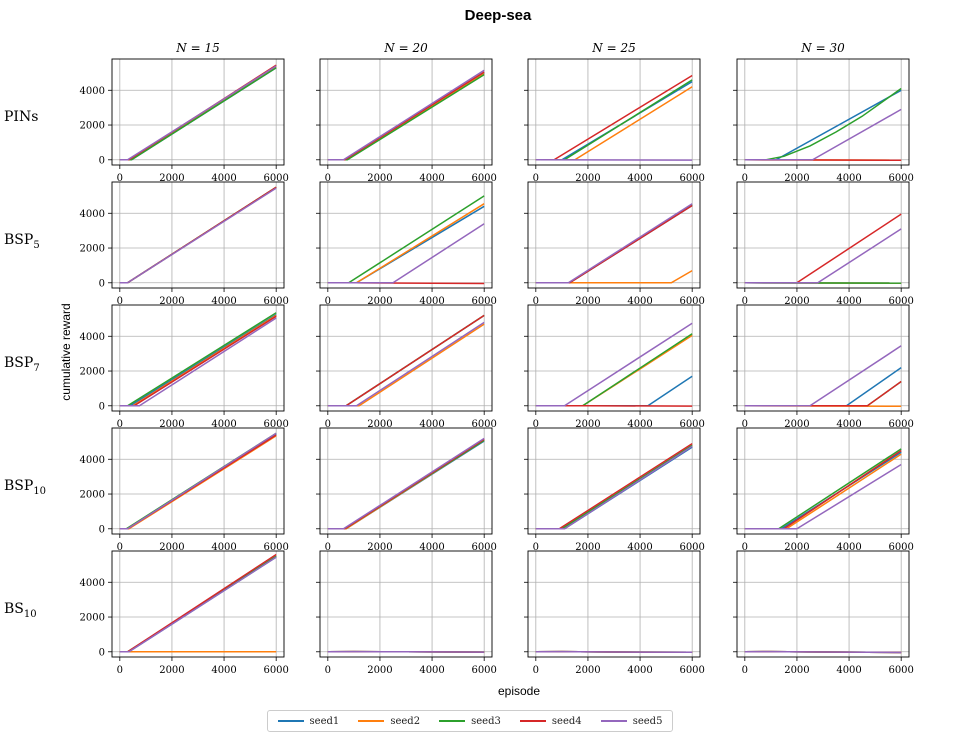 This screenshot has width=969, height=738. Describe the element at coordinates (36, 368) in the screenshot. I see `row-label-sub: 7` at that location.